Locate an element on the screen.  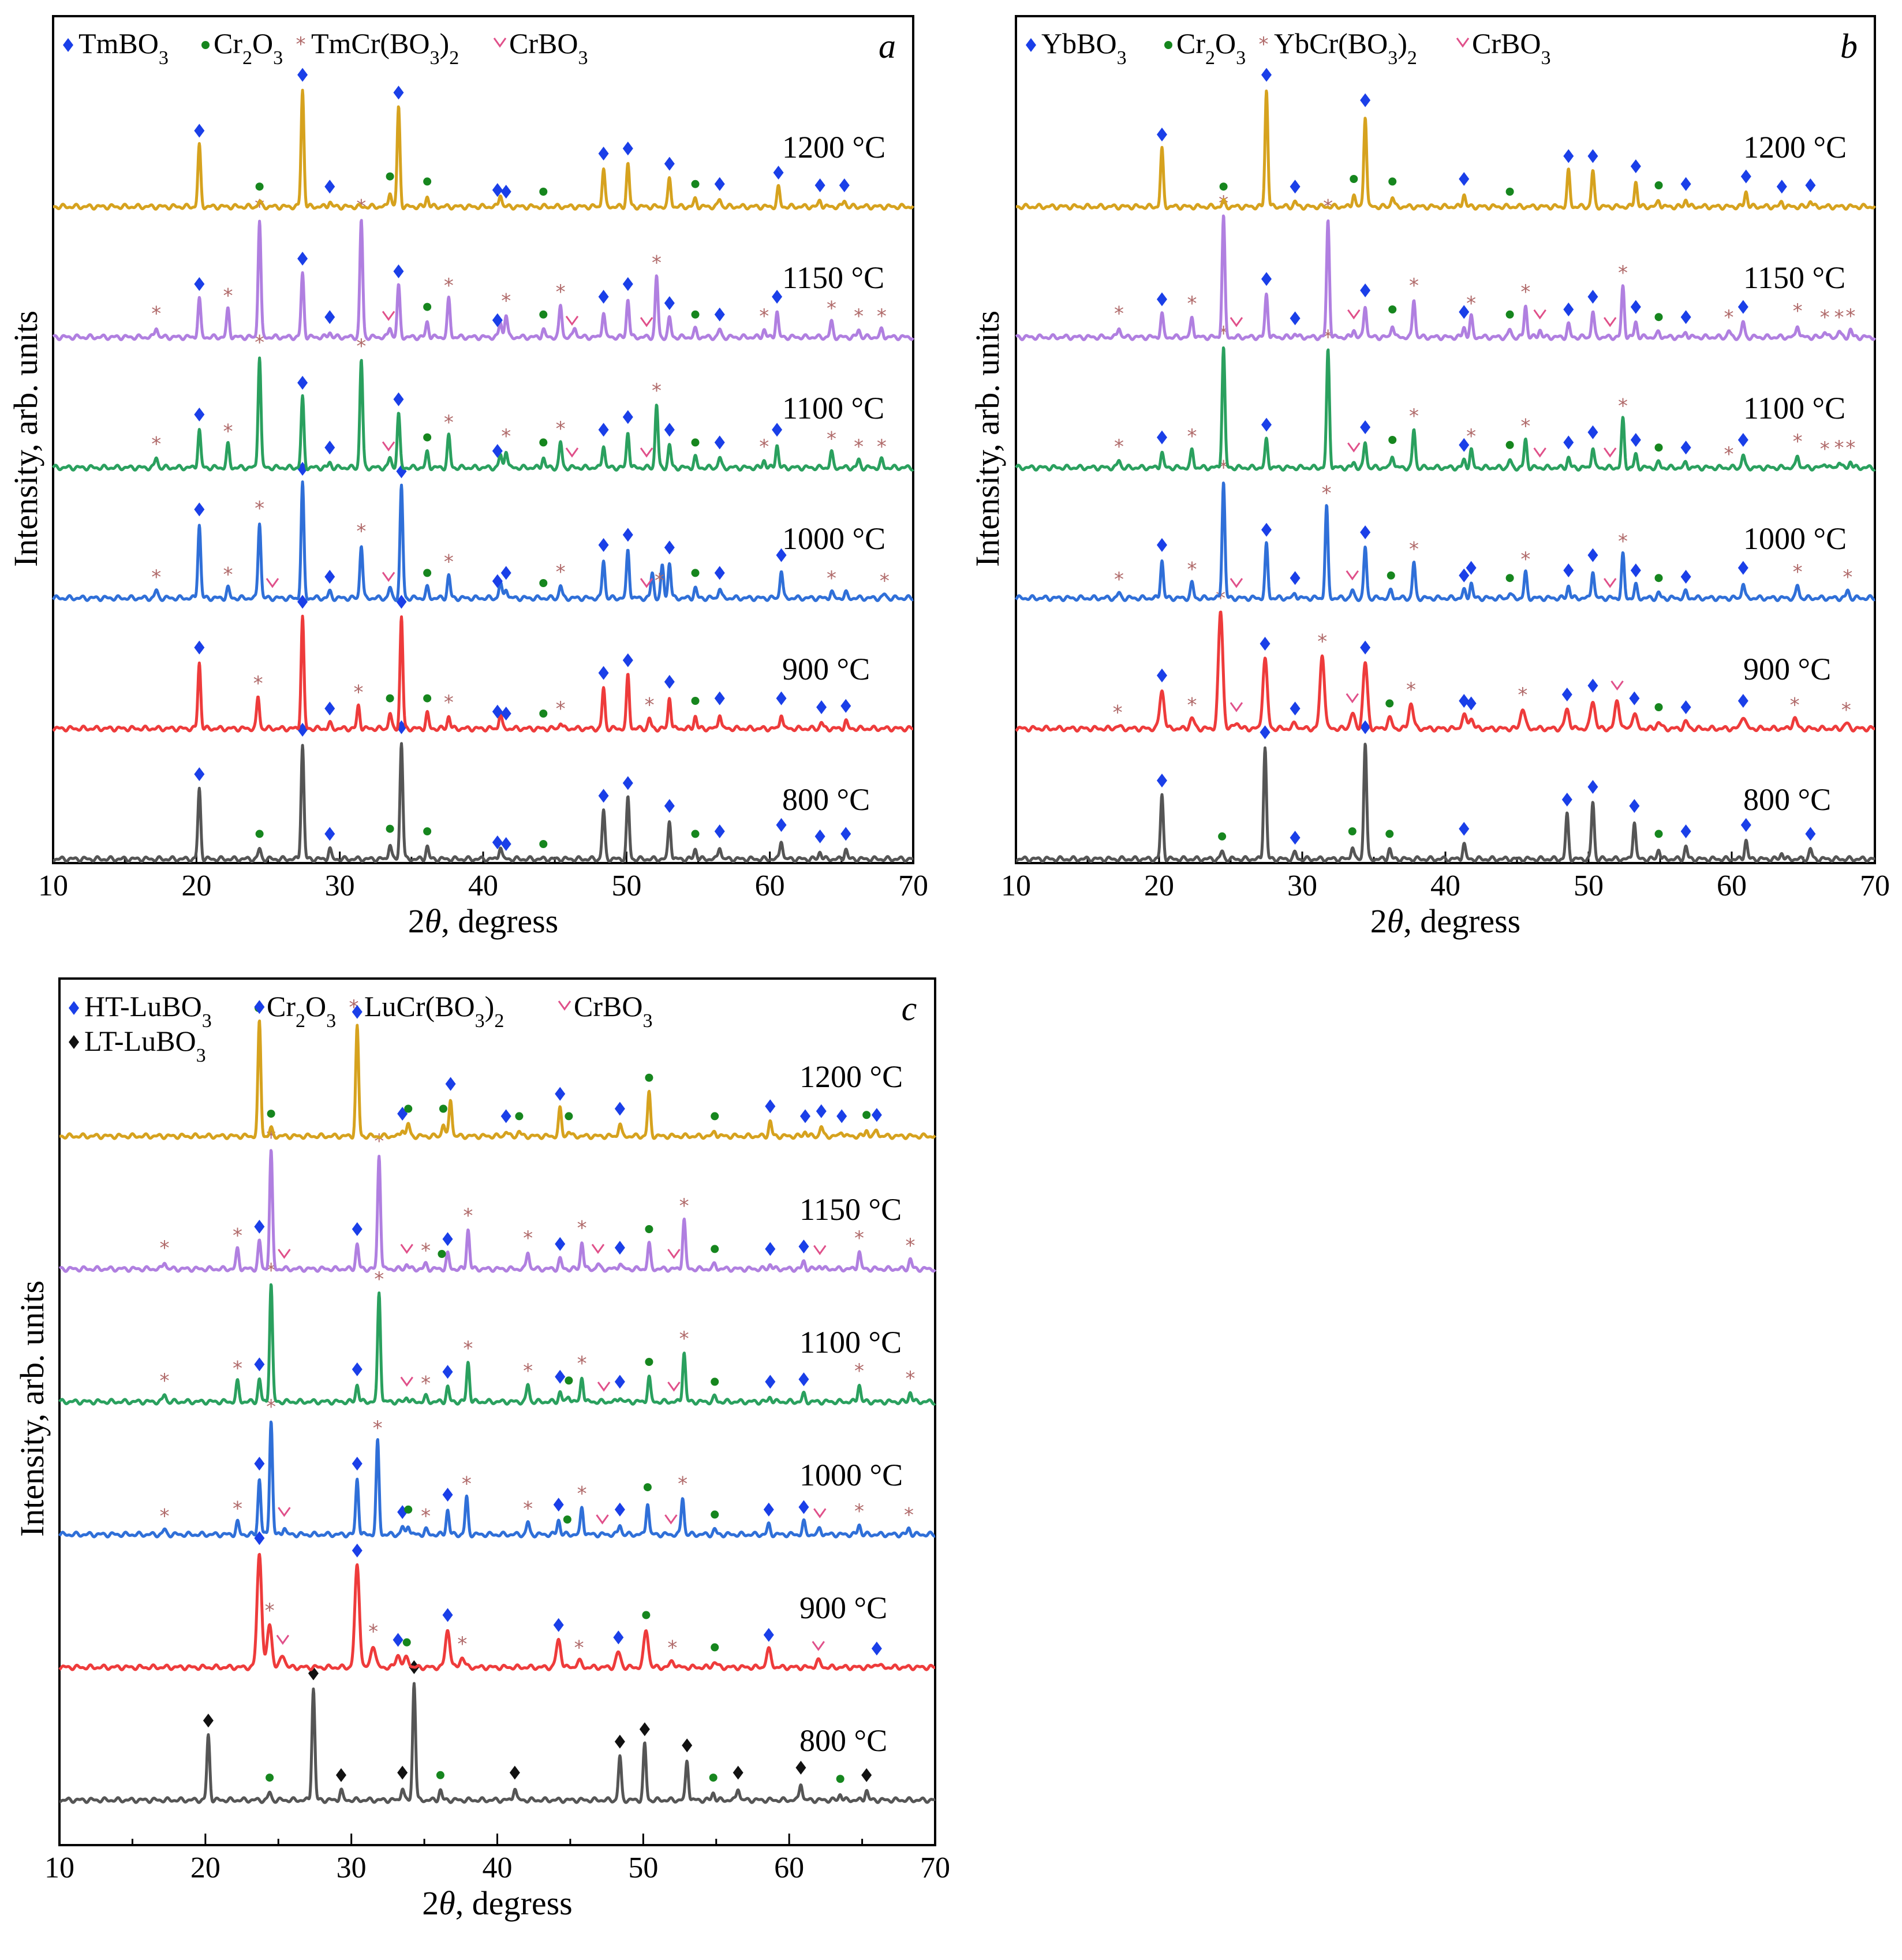
legend-cr2o3-part: O is located at coordinates (262, 43).